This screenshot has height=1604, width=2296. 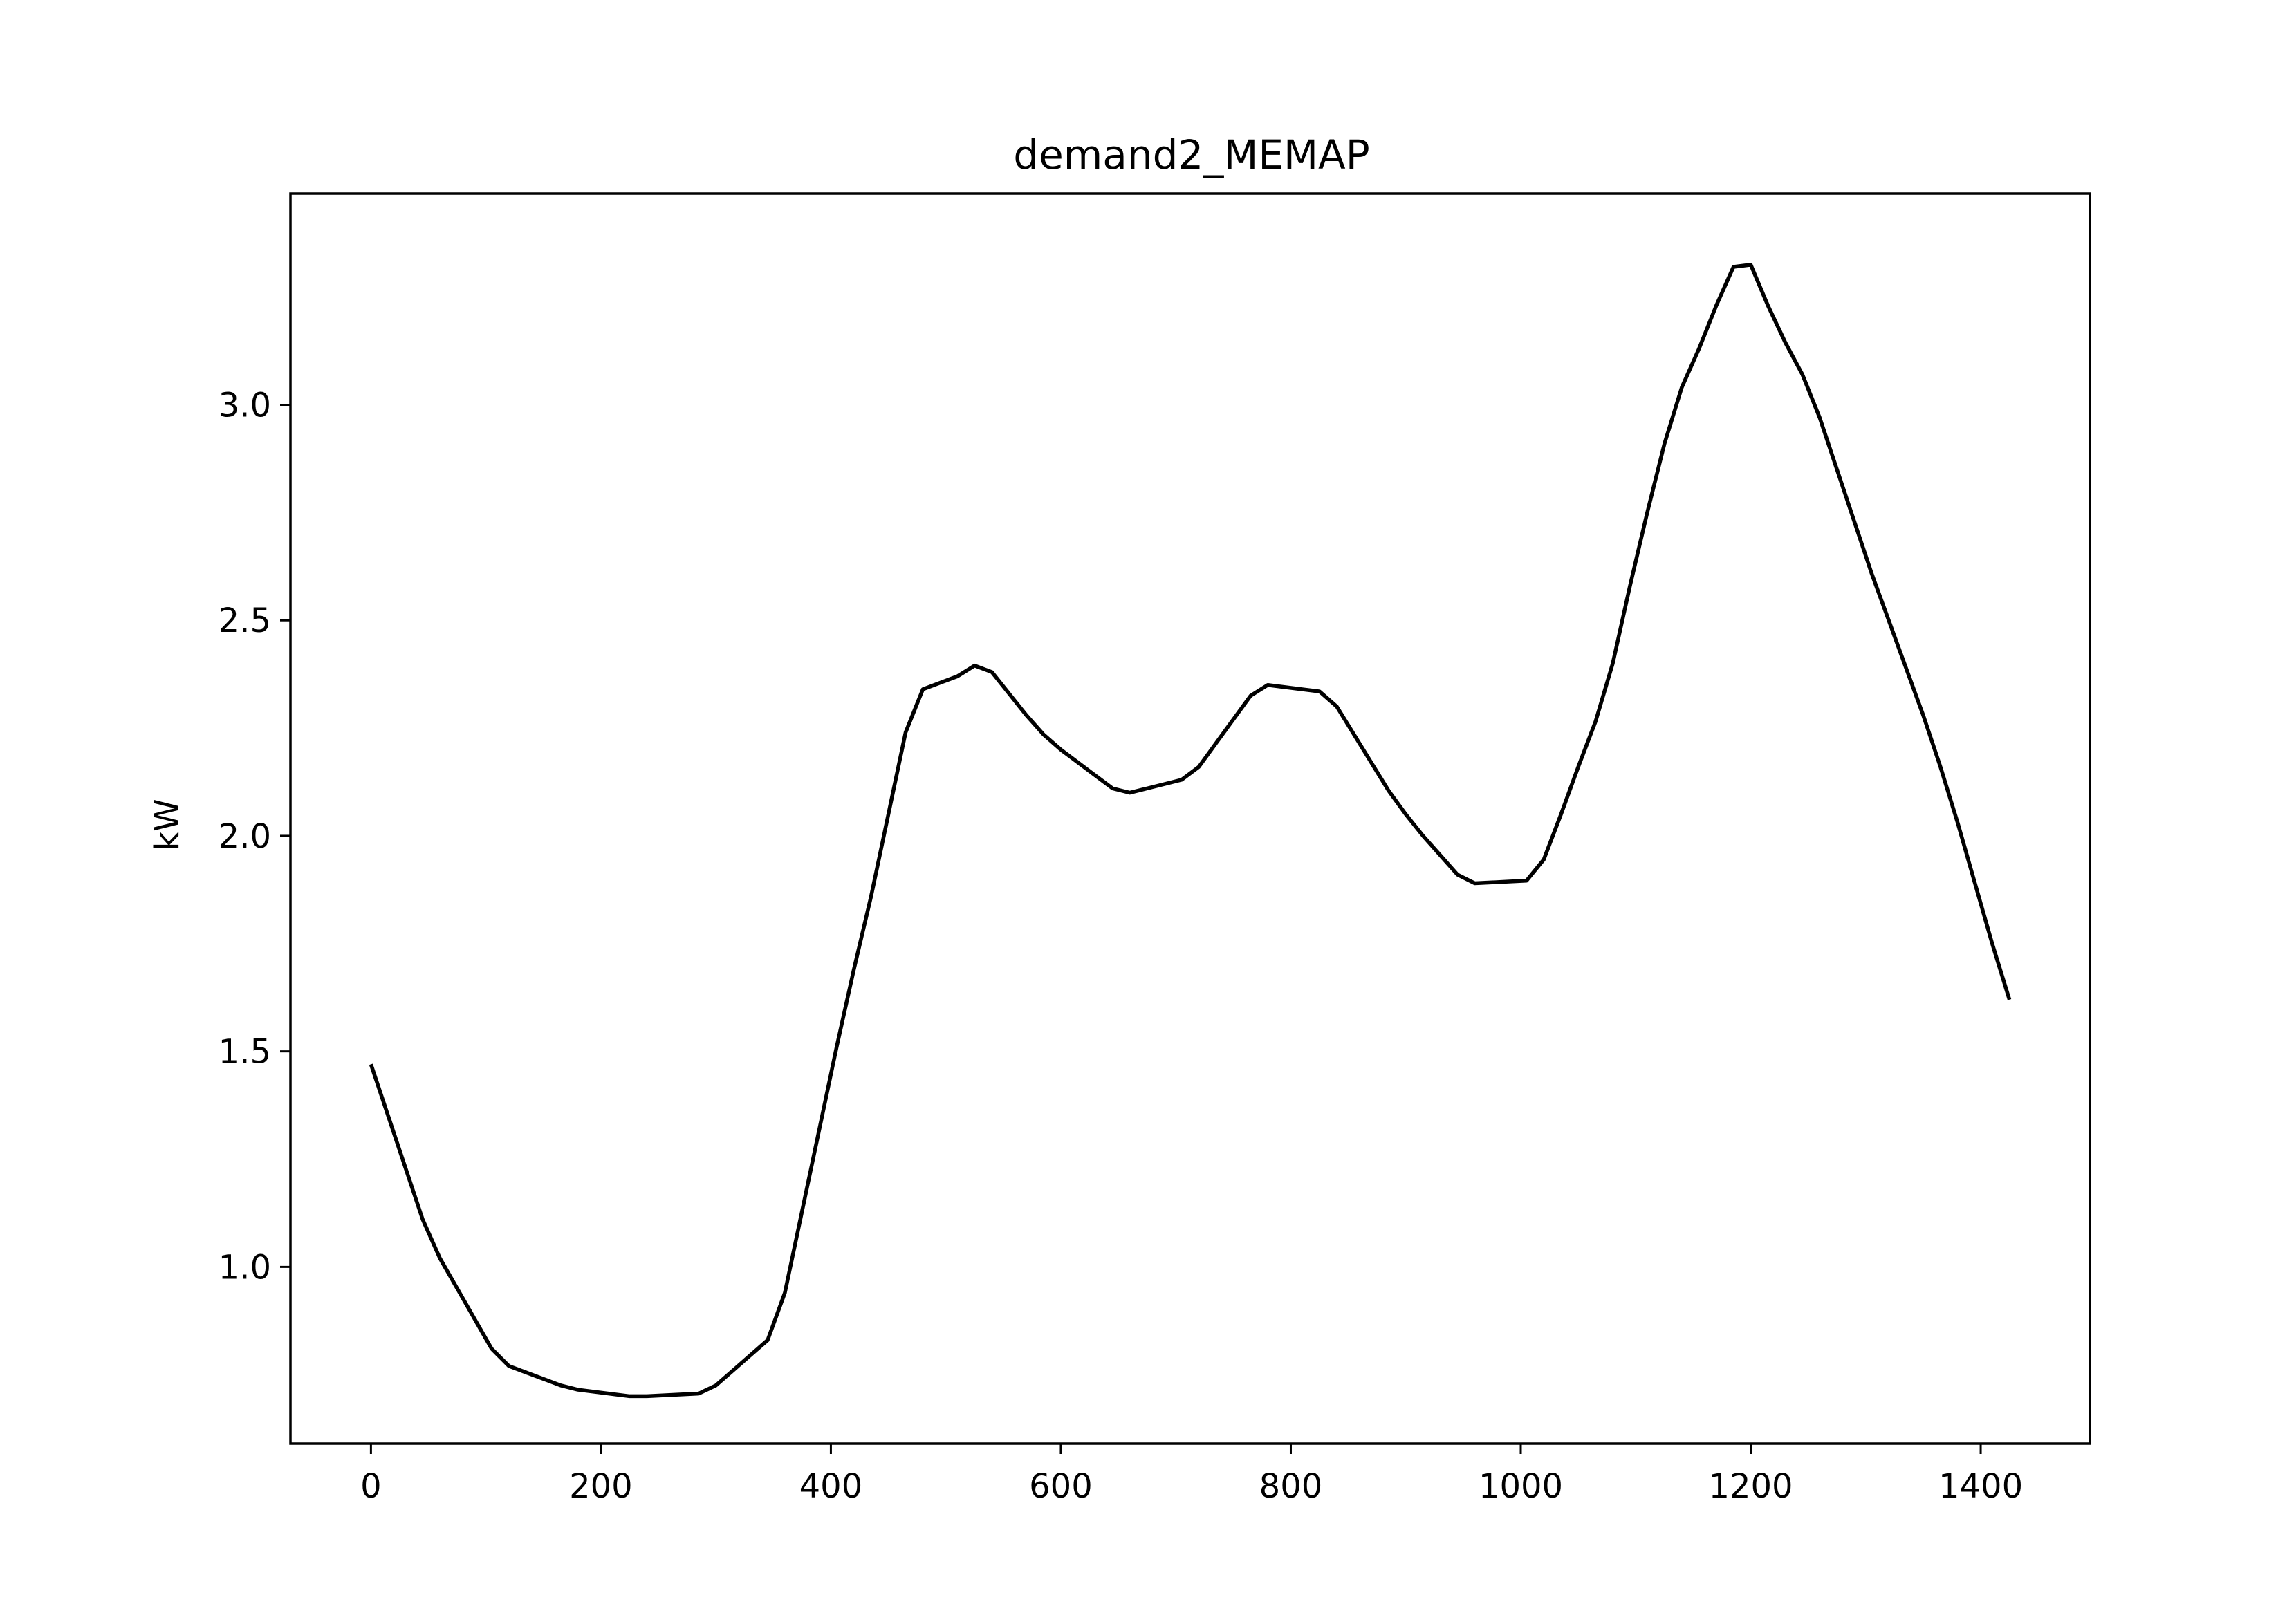 I want to click on x-tick-label: 400, so click(x=831, y=1486).